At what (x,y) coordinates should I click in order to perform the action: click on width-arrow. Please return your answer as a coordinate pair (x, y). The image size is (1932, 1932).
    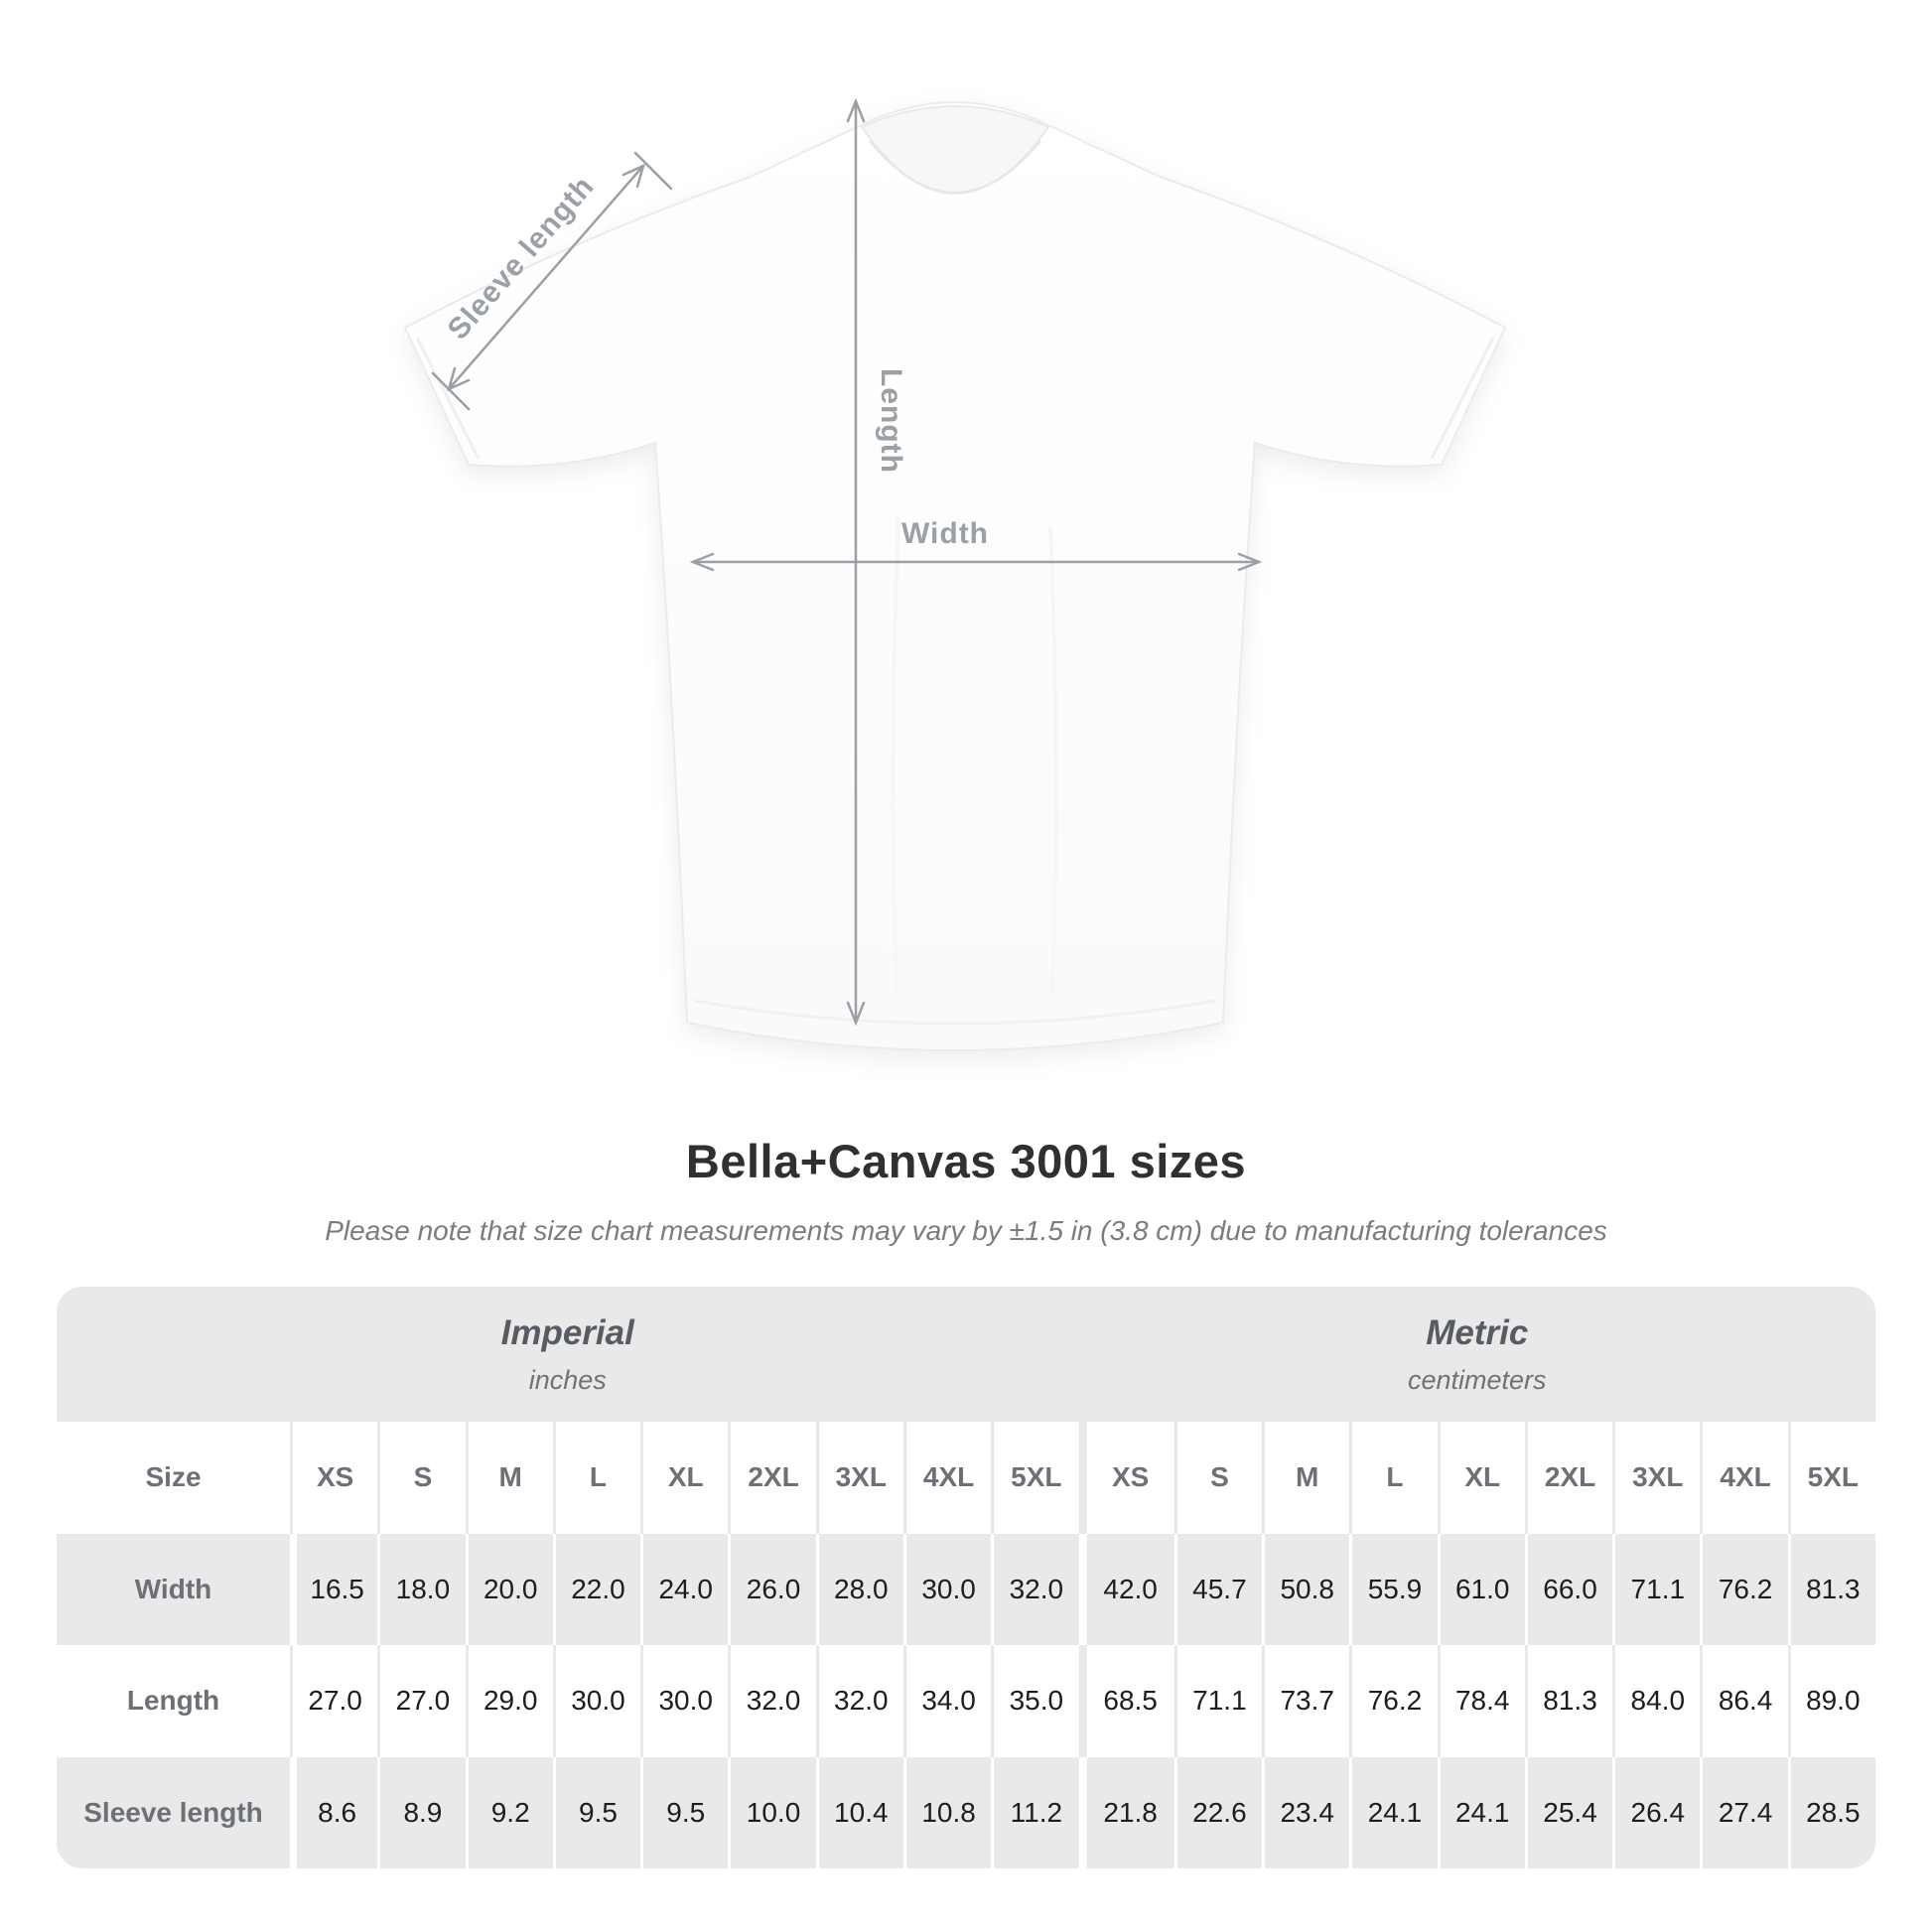
    Looking at the image, I should click on (976, 562).